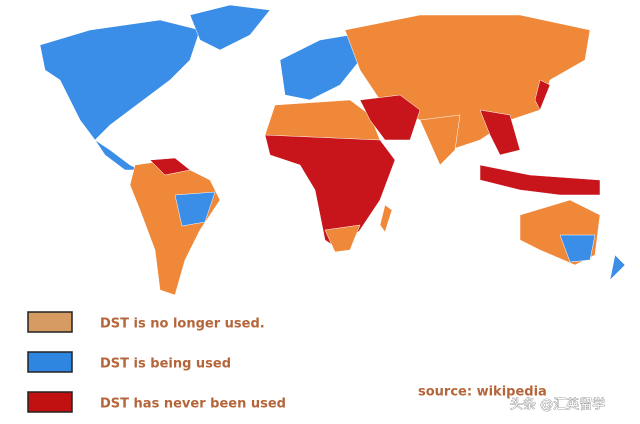 This screenshot has height=424, width=640. Describe the element at coordinates (182, 324) in the screenshot. I see `legend-label: DST is no longer used.` at that location.